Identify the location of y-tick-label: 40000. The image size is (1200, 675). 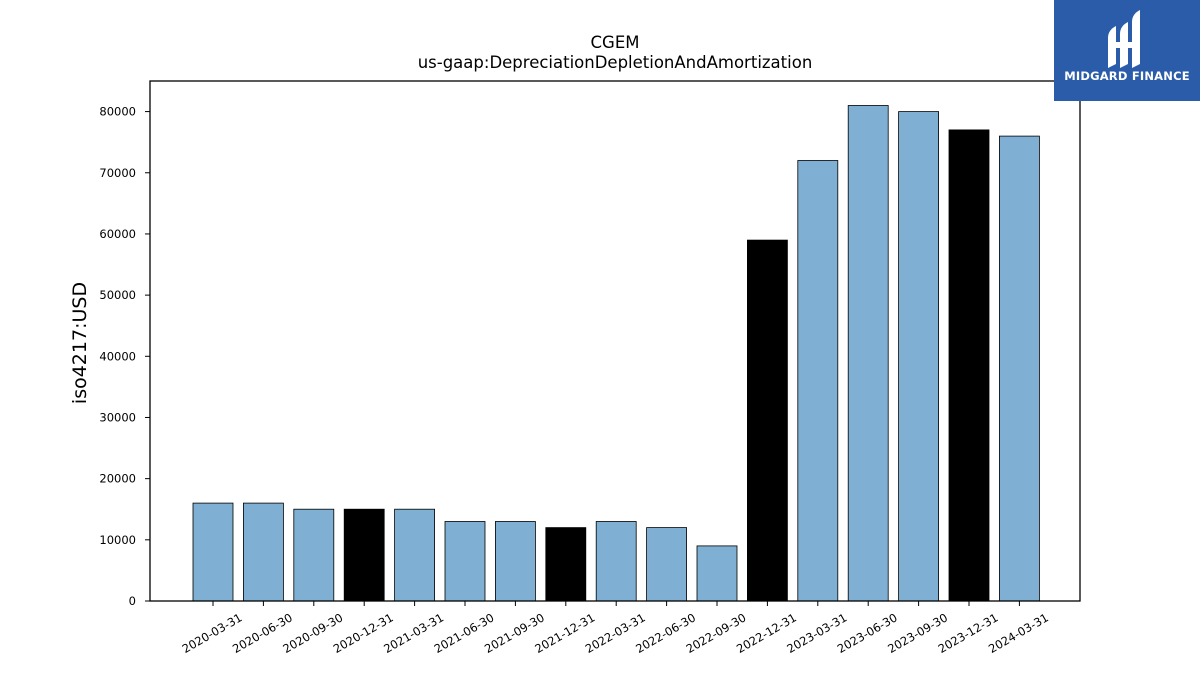
(117, 356).